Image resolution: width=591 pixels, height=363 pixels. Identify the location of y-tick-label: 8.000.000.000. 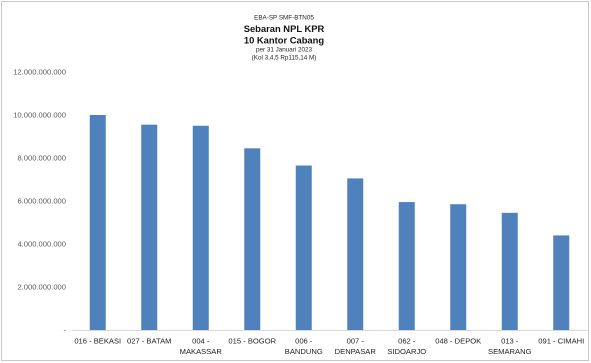
(41, 158).